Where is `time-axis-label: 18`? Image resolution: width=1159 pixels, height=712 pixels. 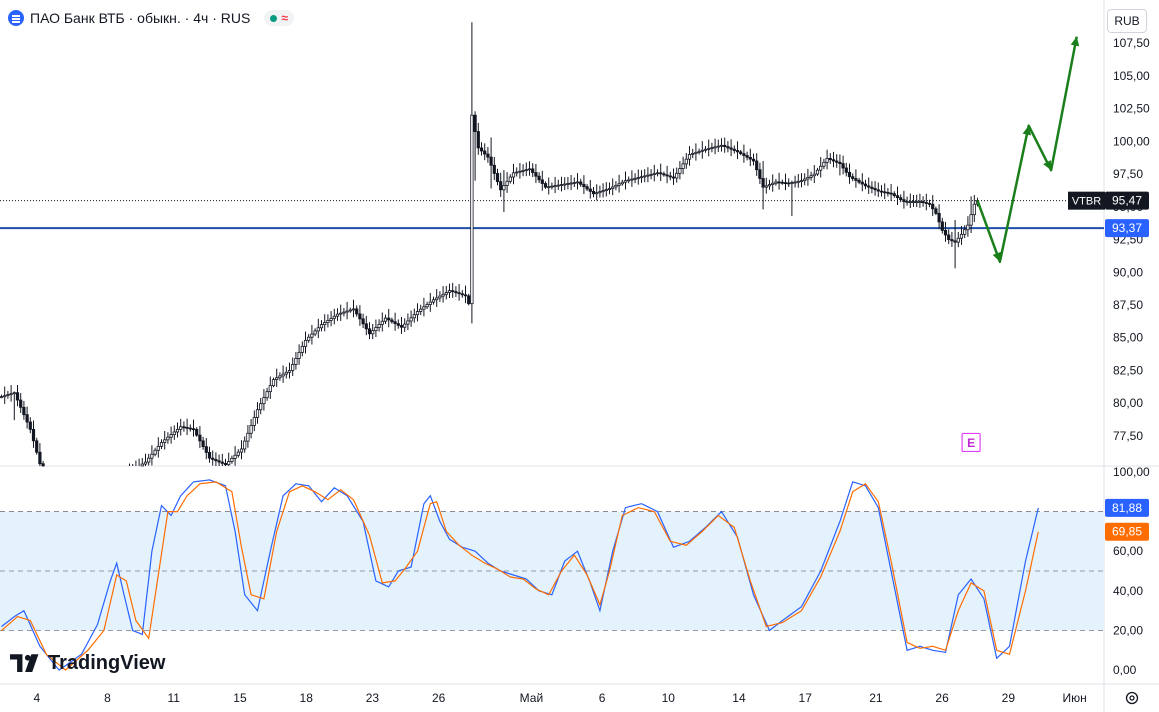
time-axis-label: 18 is located at coordinates (307, 698).